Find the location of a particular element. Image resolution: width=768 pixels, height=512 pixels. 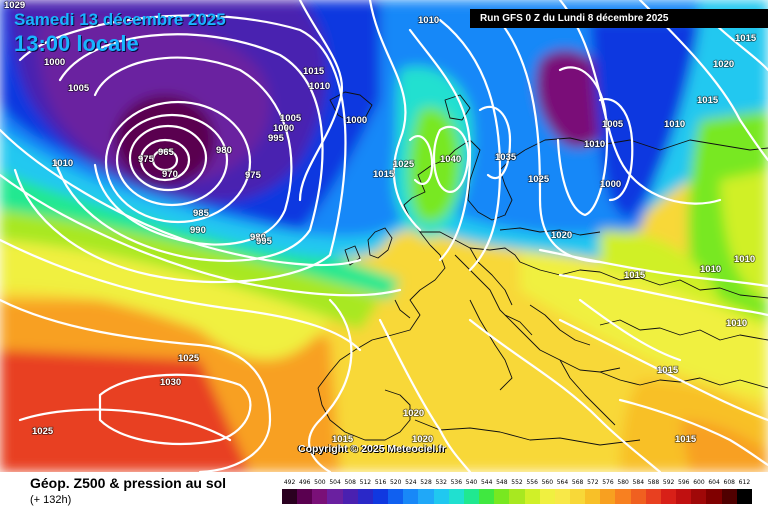

colorbar-tick-label: 588 is located at coordinates (653, 482).